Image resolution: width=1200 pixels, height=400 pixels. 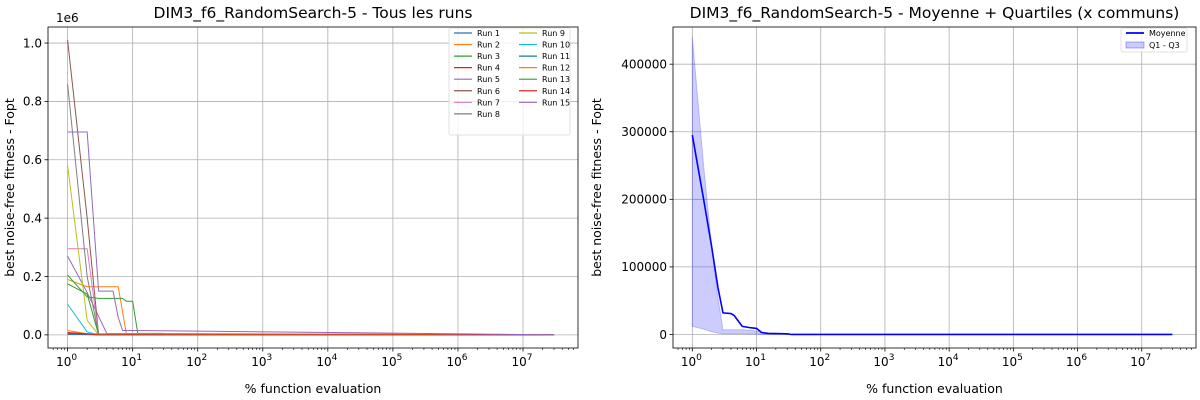 What do you see at coordinates (488, 68) in the screenshot?
I see `legend-label: Run 4` at bounding box center [488, 68].